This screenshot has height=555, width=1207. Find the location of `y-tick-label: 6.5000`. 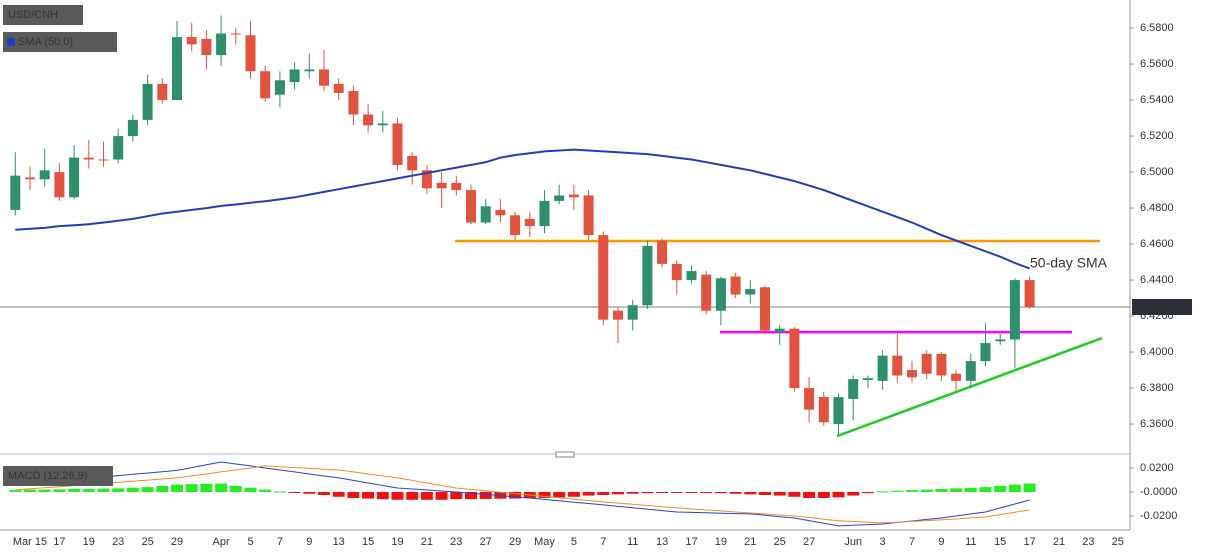

y-tick-label: 6.5000 is located at coordinates (1157, 172).